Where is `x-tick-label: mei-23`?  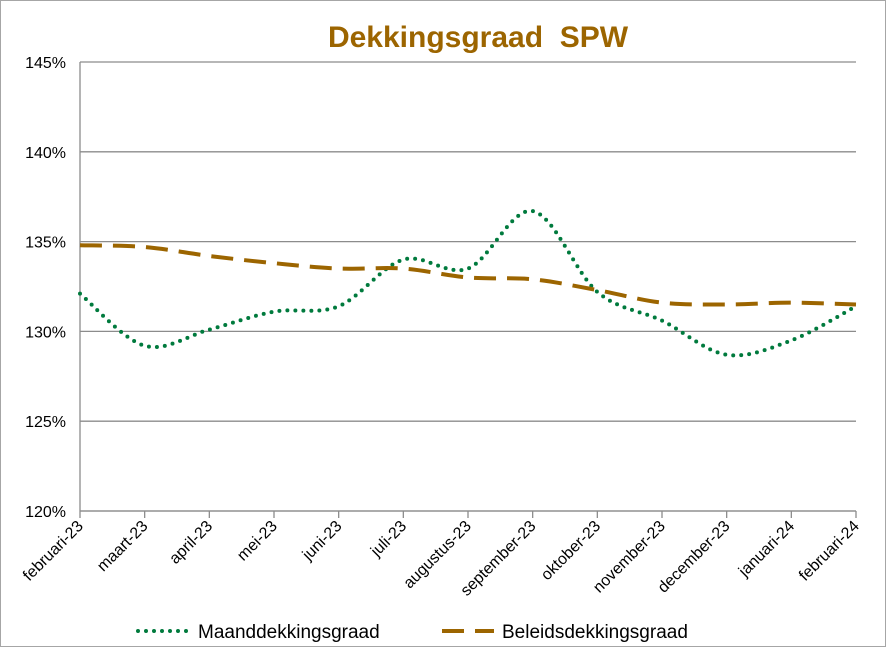
x-tick-label: mei-23 is located at coordinates (257, 541).